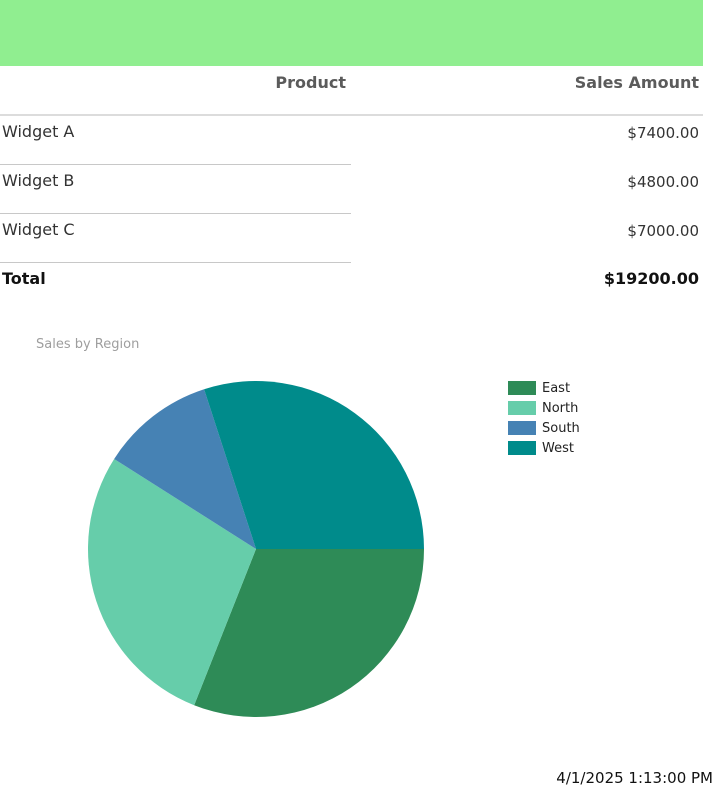 The image size is (715, 789). Describe the element at coordinates (351, 283) in the screenshot. I see `total-row: Total $19200.00` at that location.